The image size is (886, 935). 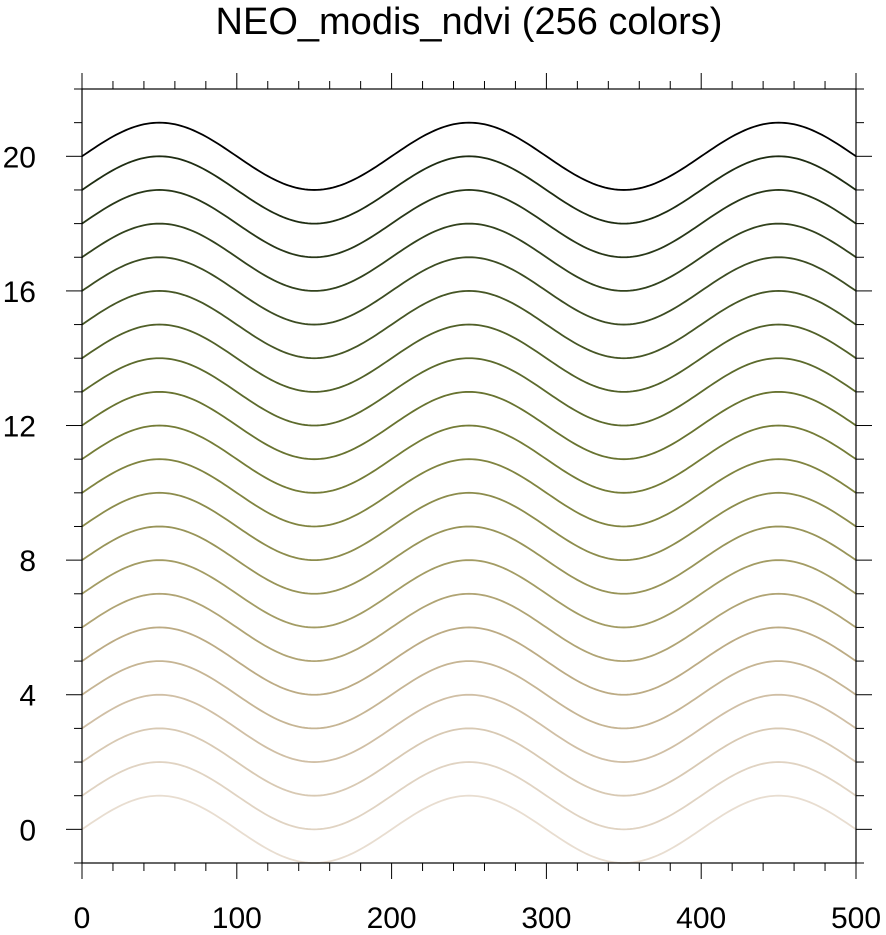 What do you see at coordinates (82, 918) in the screenshot?
I see `x-tick-label: 0` at bounding box center [82, 918].